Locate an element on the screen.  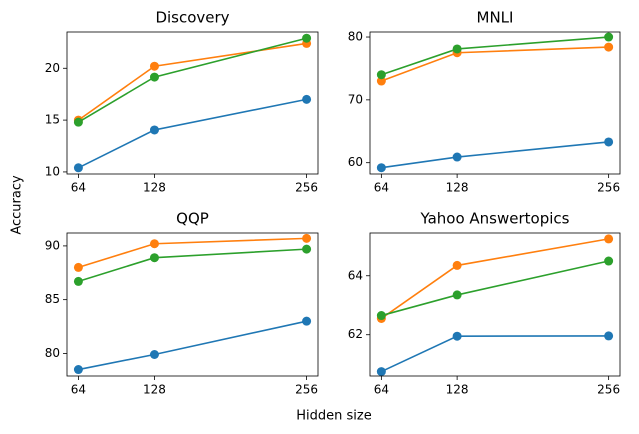
chart-title: Yahoo Answertopics is located at coordinates (495, 219).